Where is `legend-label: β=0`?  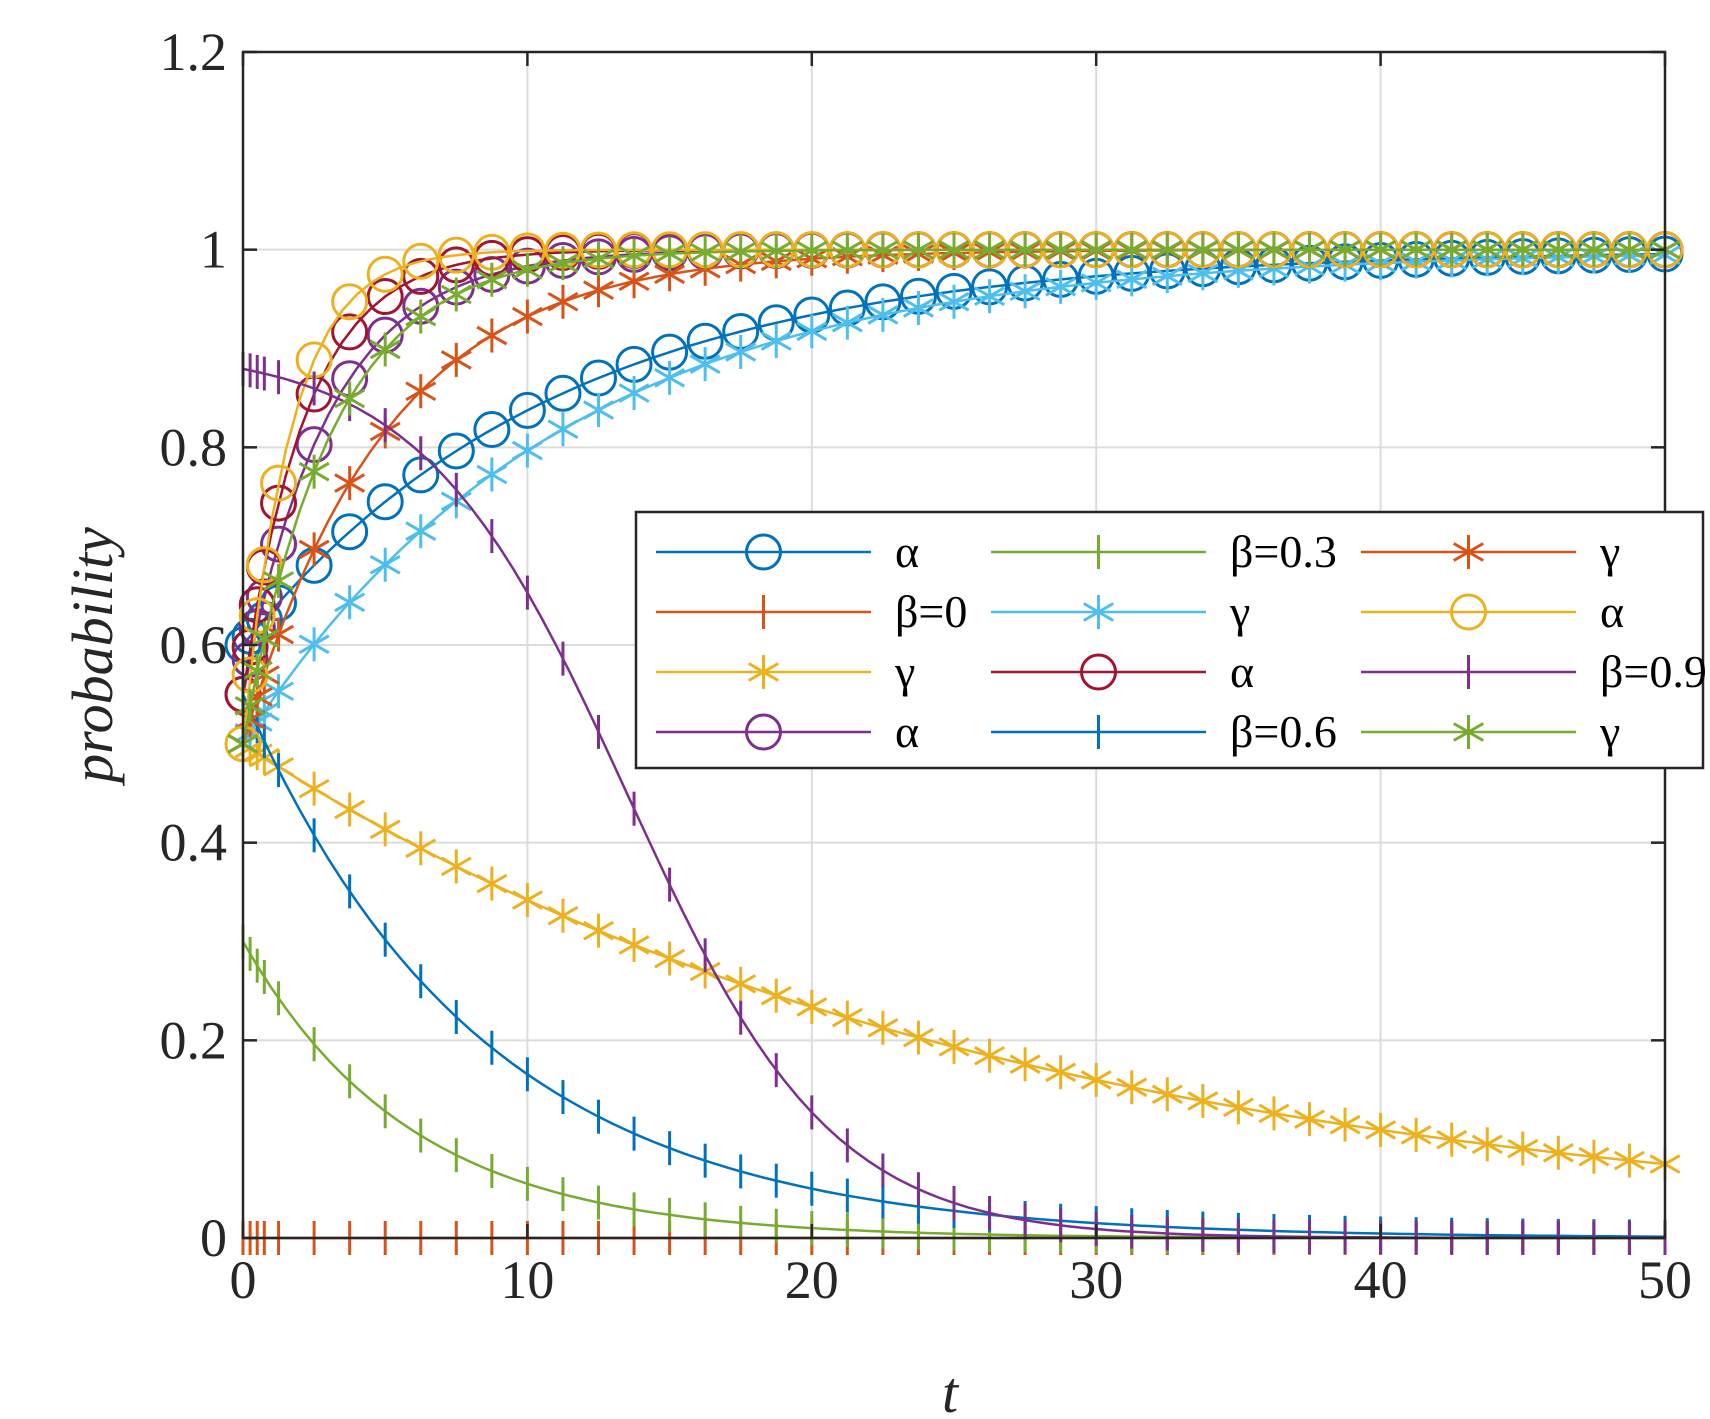 legend-label: β=0 is located at coordinates (931, 611).